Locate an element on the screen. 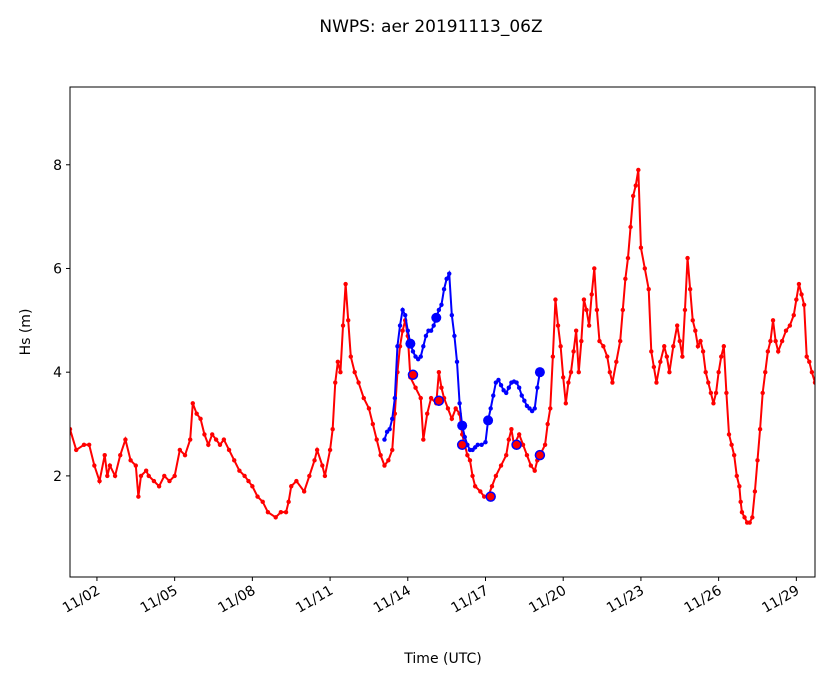  x-tick-label: 11/11 is located at coordinates (314, 600).